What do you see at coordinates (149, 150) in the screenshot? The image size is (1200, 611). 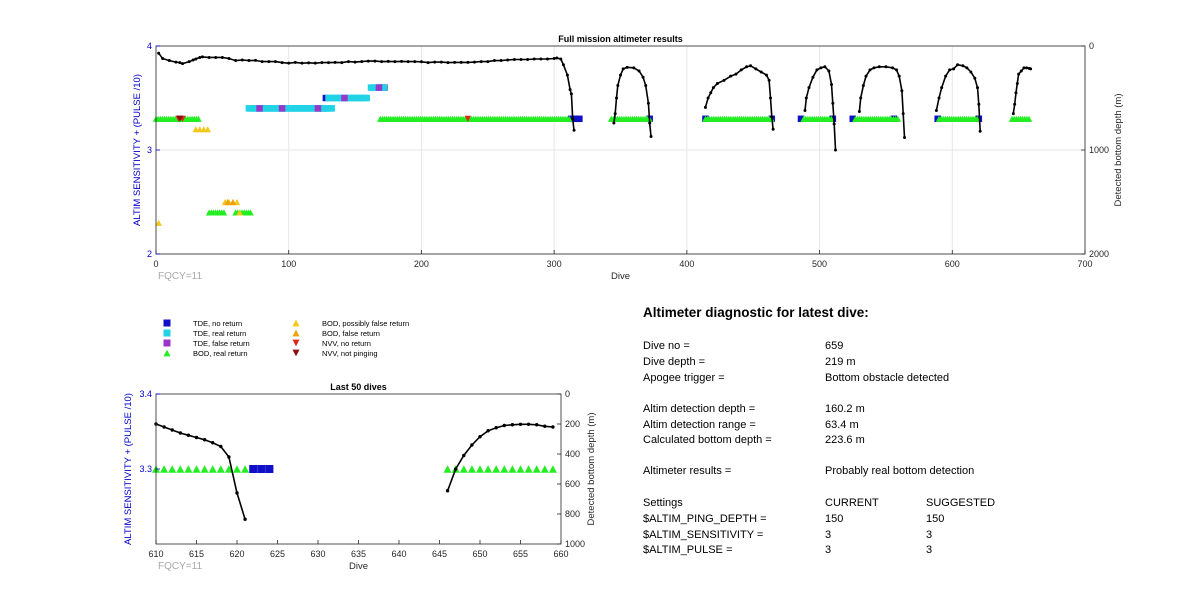 I see `full-y-tick-label: 3` at bounding box center [149, 150].